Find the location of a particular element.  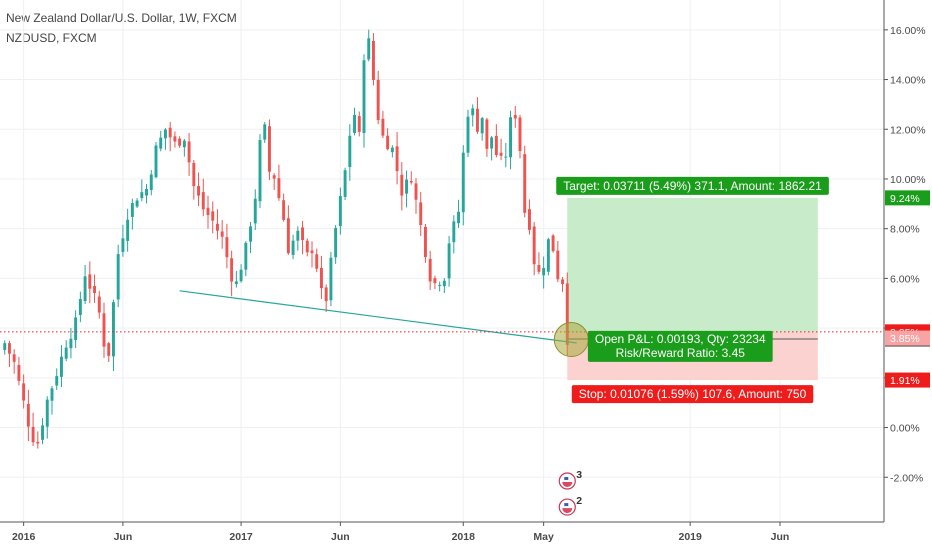

open-pnl-bg is located at coordinates (680, 346).